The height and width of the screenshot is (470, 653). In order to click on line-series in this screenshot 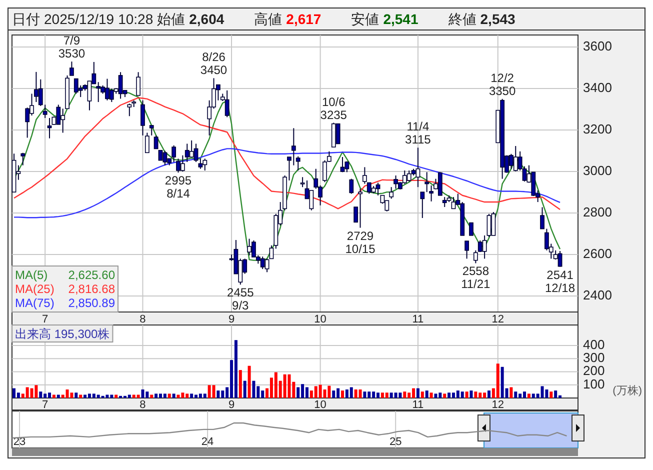, I will do `click(287, 183)`.